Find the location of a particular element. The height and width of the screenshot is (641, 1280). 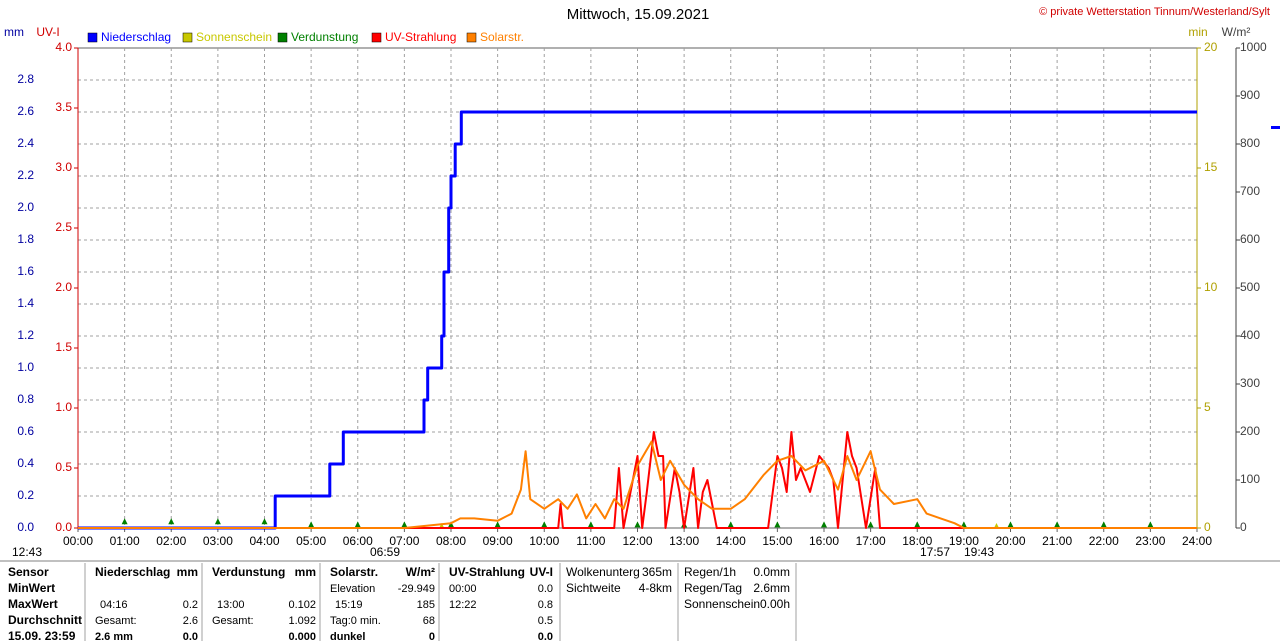

x-tick-label: 02:00 is located at coordinates (171, 541).